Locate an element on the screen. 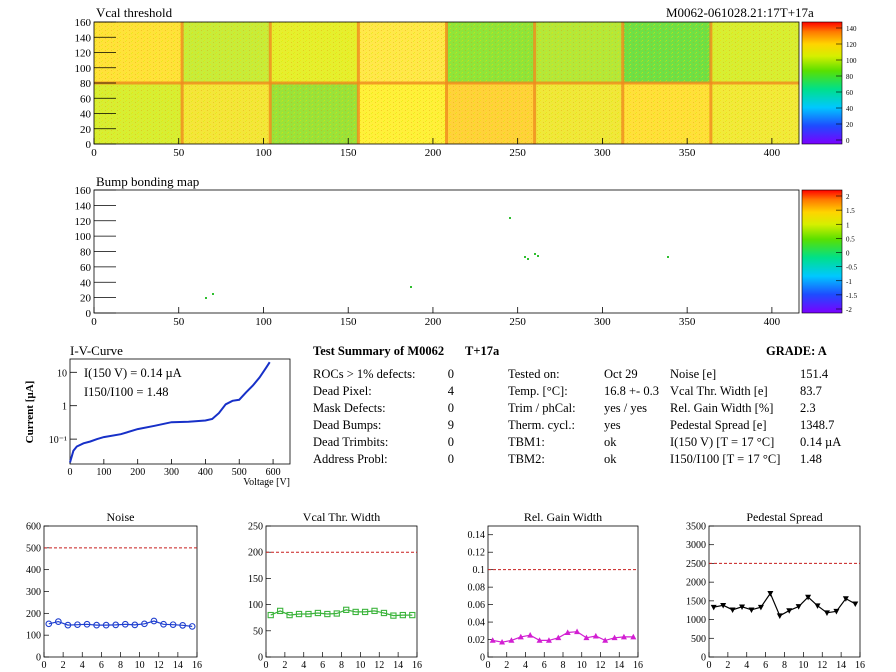  summary-value: 16.8 +- 0.3 is located at coordinates (631, 391).